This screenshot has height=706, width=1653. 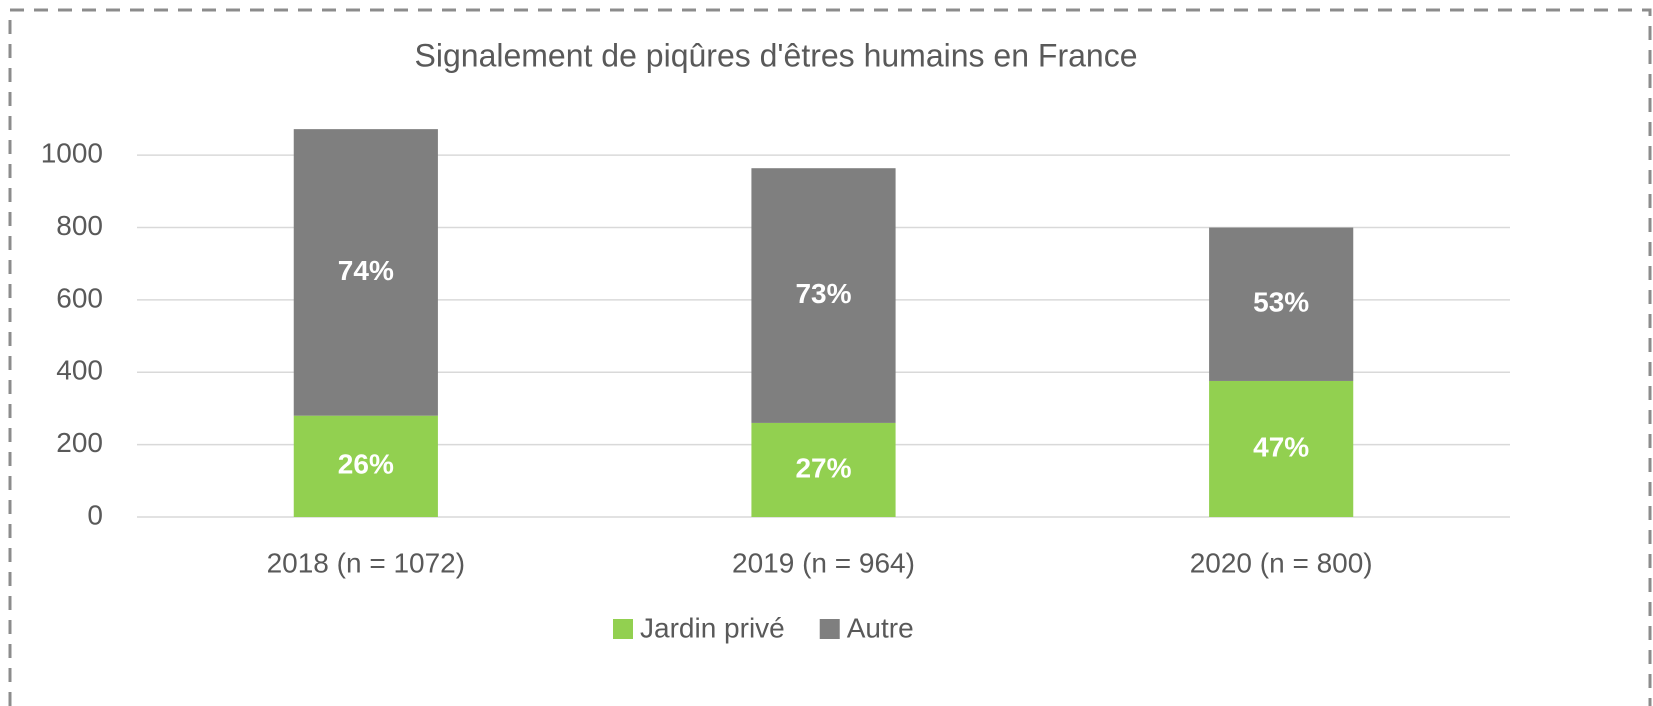 I want to click on y-tick-label: 200, so click(x=79, y=442).